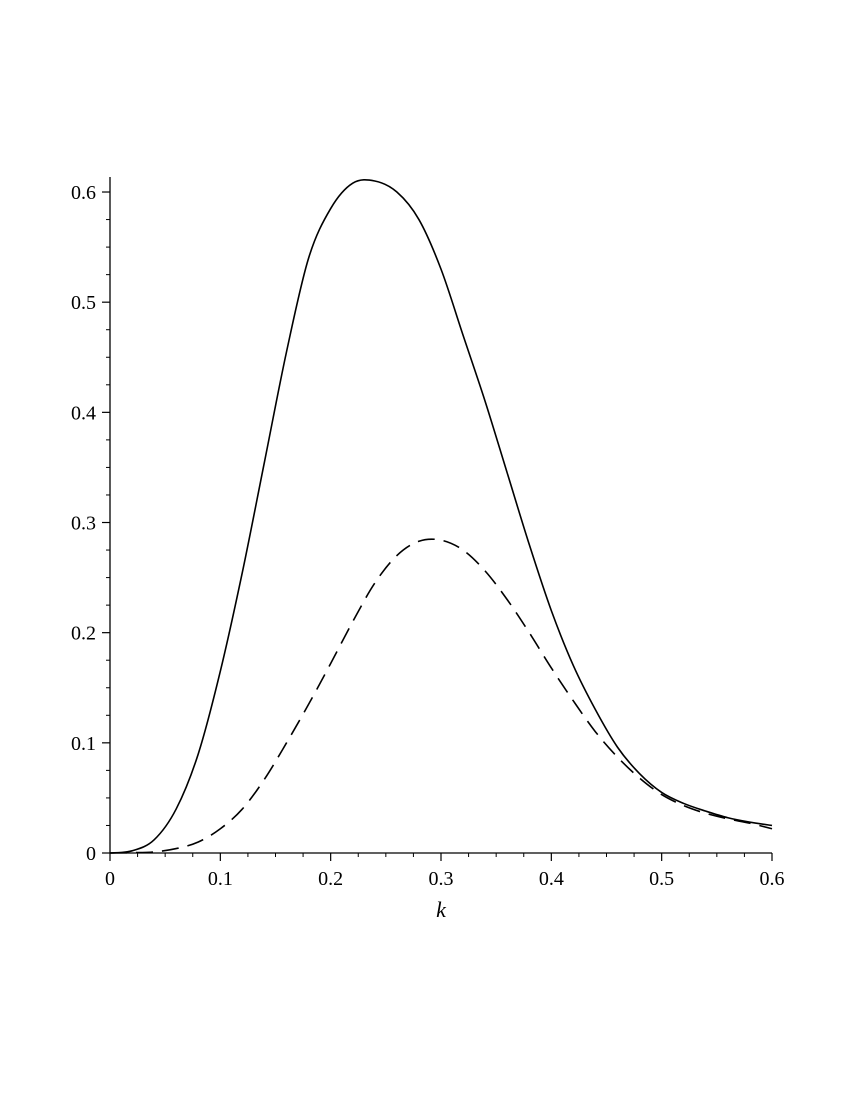 The width and height of the screenshot is (850, 1100). Describe the element at coordinates (83, 524) in the screenshot. I see `y-tick-label: 0.3` at that location.